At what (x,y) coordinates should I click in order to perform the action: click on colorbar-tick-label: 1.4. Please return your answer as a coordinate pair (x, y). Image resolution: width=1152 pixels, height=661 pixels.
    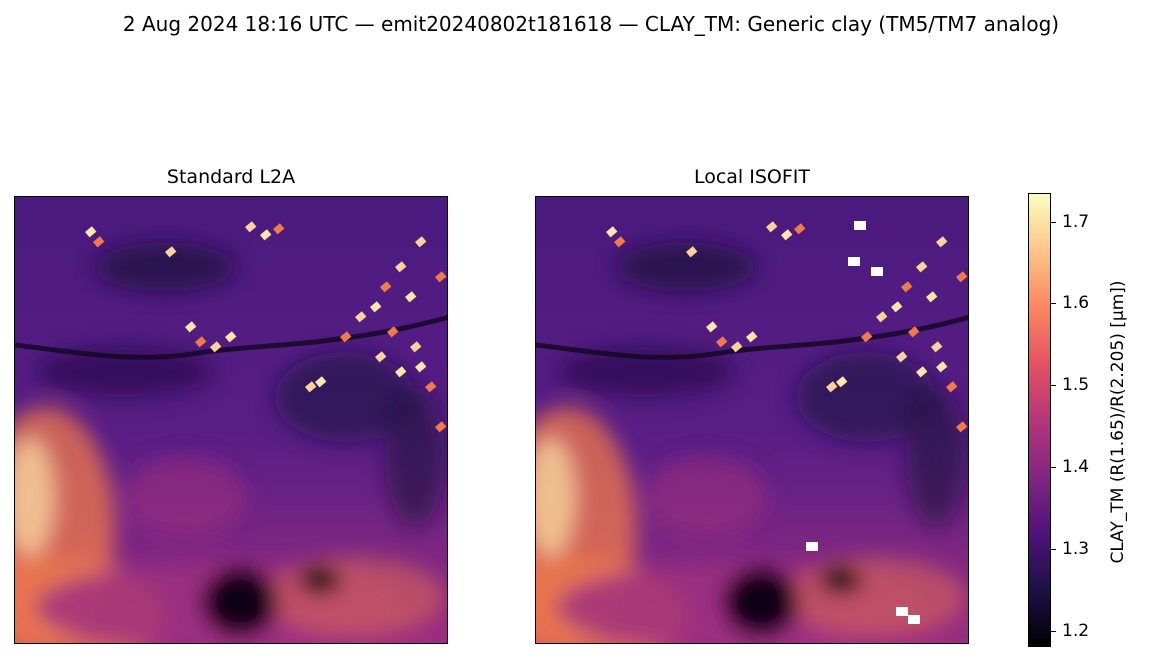
    Looking at the image, I should click on (1076, 467).